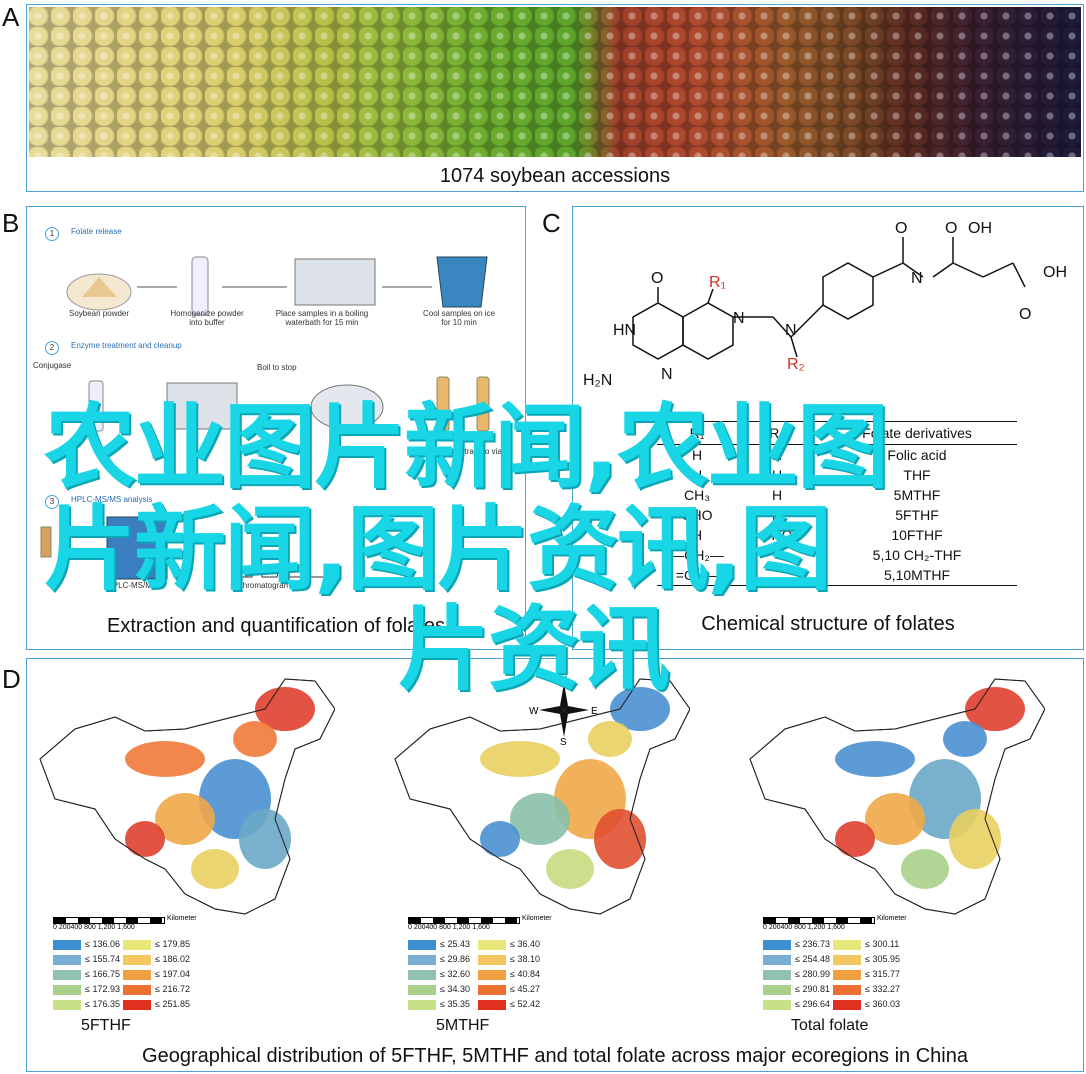 The image size is (1086, 1074). Describe the element at coordinates (449, 927) in the screenshot. I see `scale-ticks: 0 200400 800 1,200 1,600` at that location.